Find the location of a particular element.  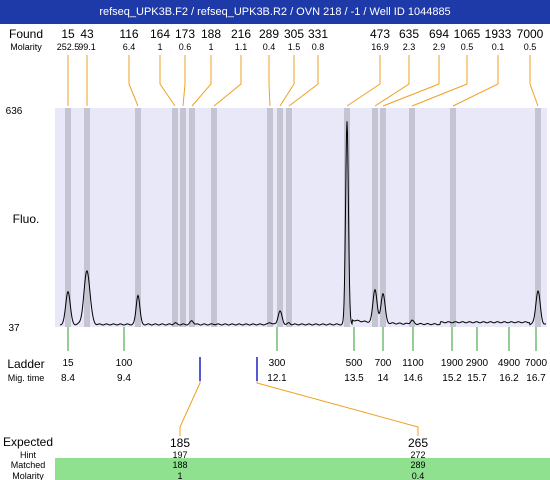

expected-size-label: 265 is located at coordinates (418, 443).